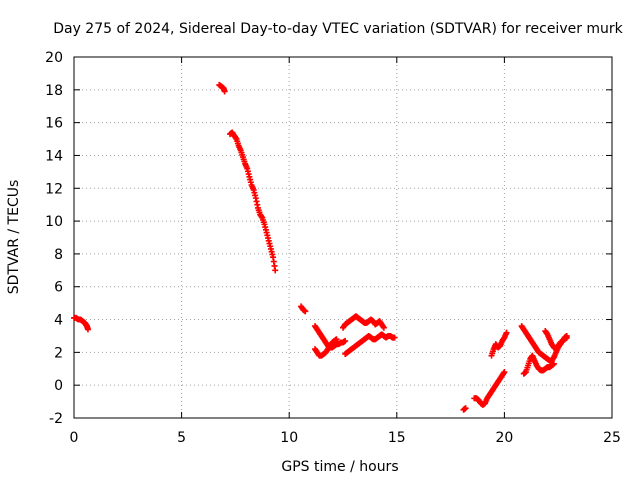 The height and width of the screenshot is (480, 640). What do you see at coordinates (14, 237) in the screenshot?
I see `y-axis-label: SDTVAR / TECUs` at bounding box center [14, 237].